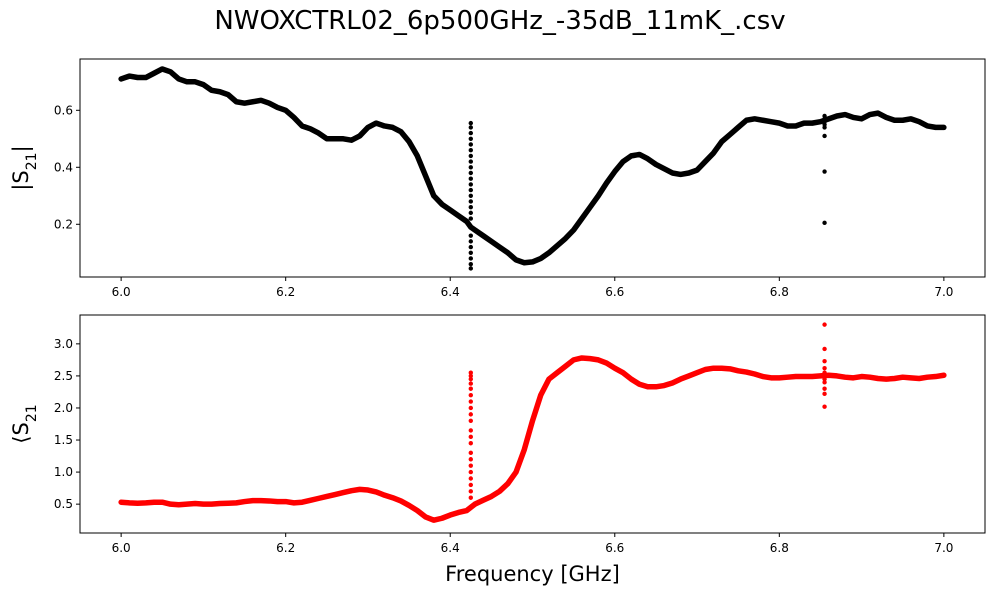 The image size is (1000, 600). Describe the element at coordinates (63, 344) in the screenshot. I see `y-tick-label: 3.0` at that location.